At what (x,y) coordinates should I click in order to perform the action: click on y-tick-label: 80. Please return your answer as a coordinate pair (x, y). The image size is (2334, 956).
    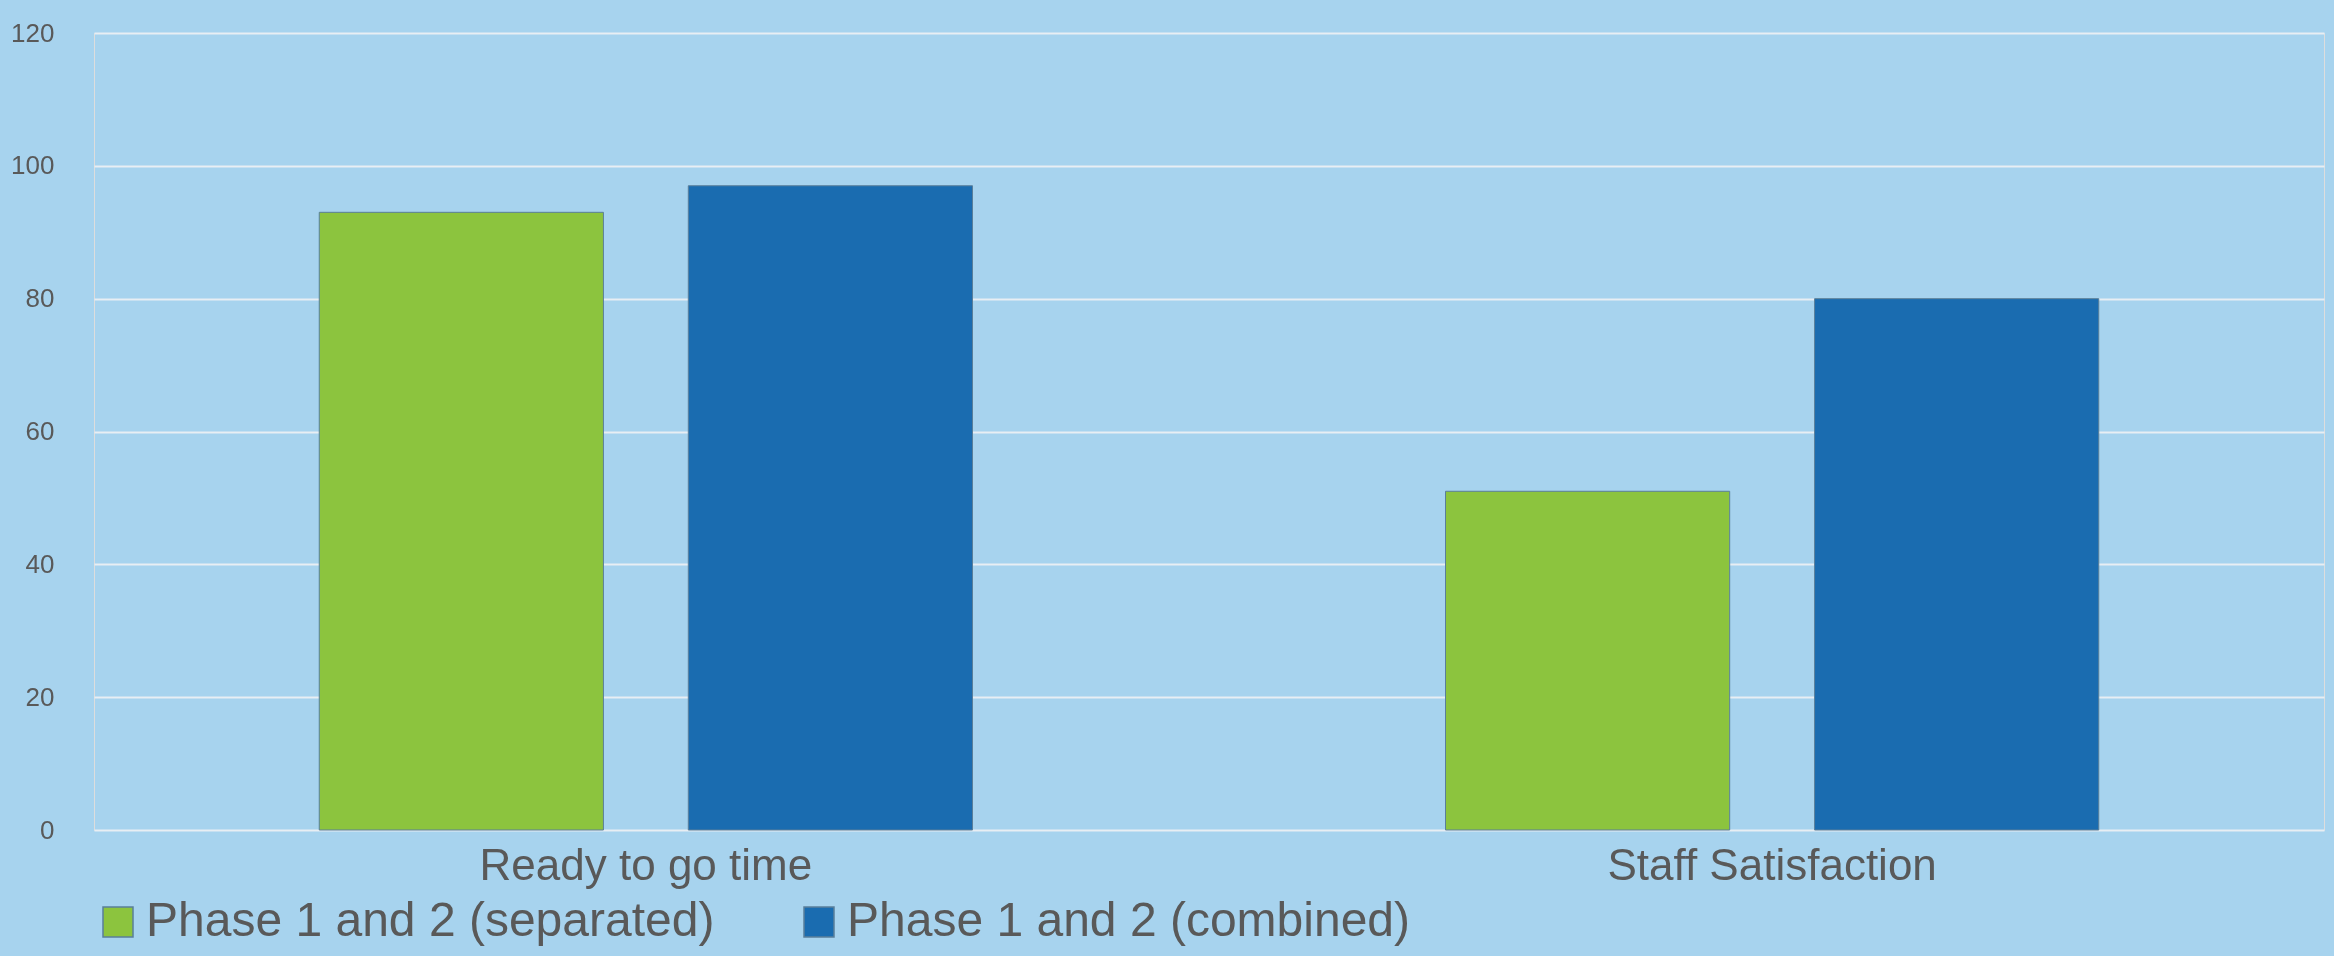
    Looking at the image, I should click on (40, 298).